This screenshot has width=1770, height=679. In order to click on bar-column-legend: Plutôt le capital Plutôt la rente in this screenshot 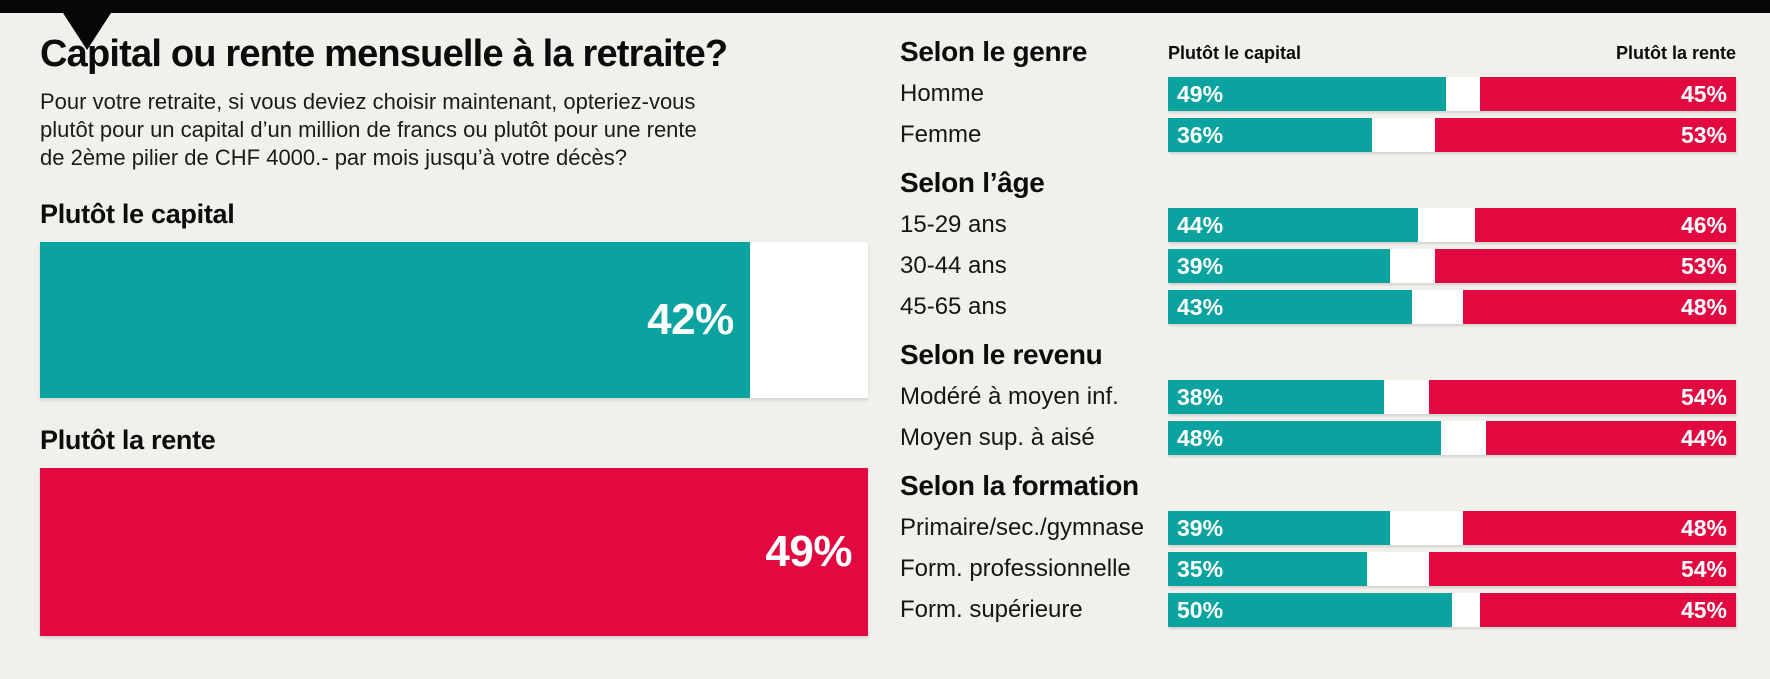, I will do `click(1452, 56)`.